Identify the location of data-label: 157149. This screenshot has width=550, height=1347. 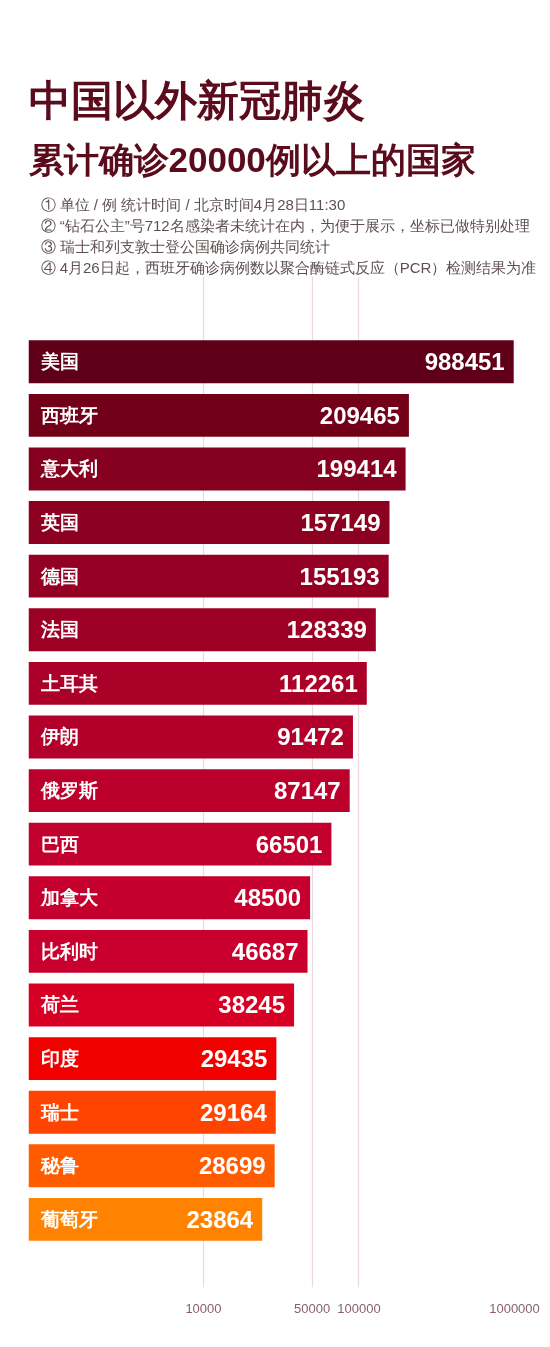
(340, 523).